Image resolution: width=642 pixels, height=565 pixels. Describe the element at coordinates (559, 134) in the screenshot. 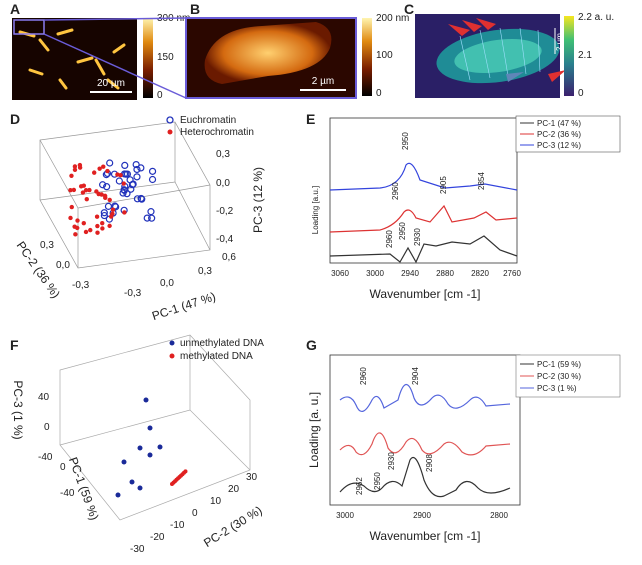

I see `label: PC-2 (36 %)` at that location.